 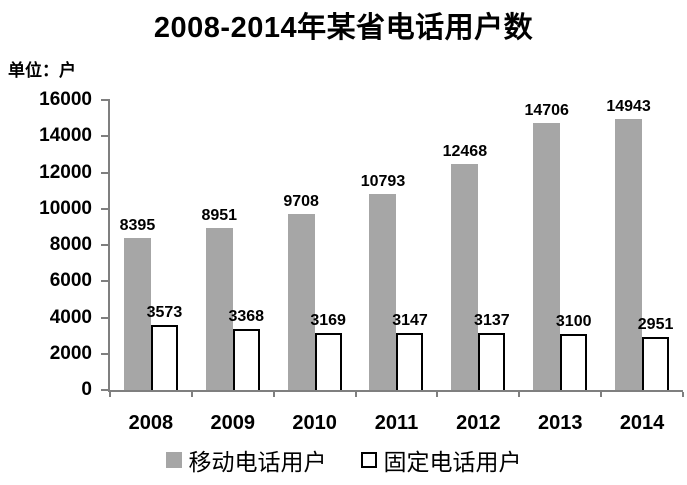 I want to click on category-group-2012: 12468 3137, so click(x=478, y=245).